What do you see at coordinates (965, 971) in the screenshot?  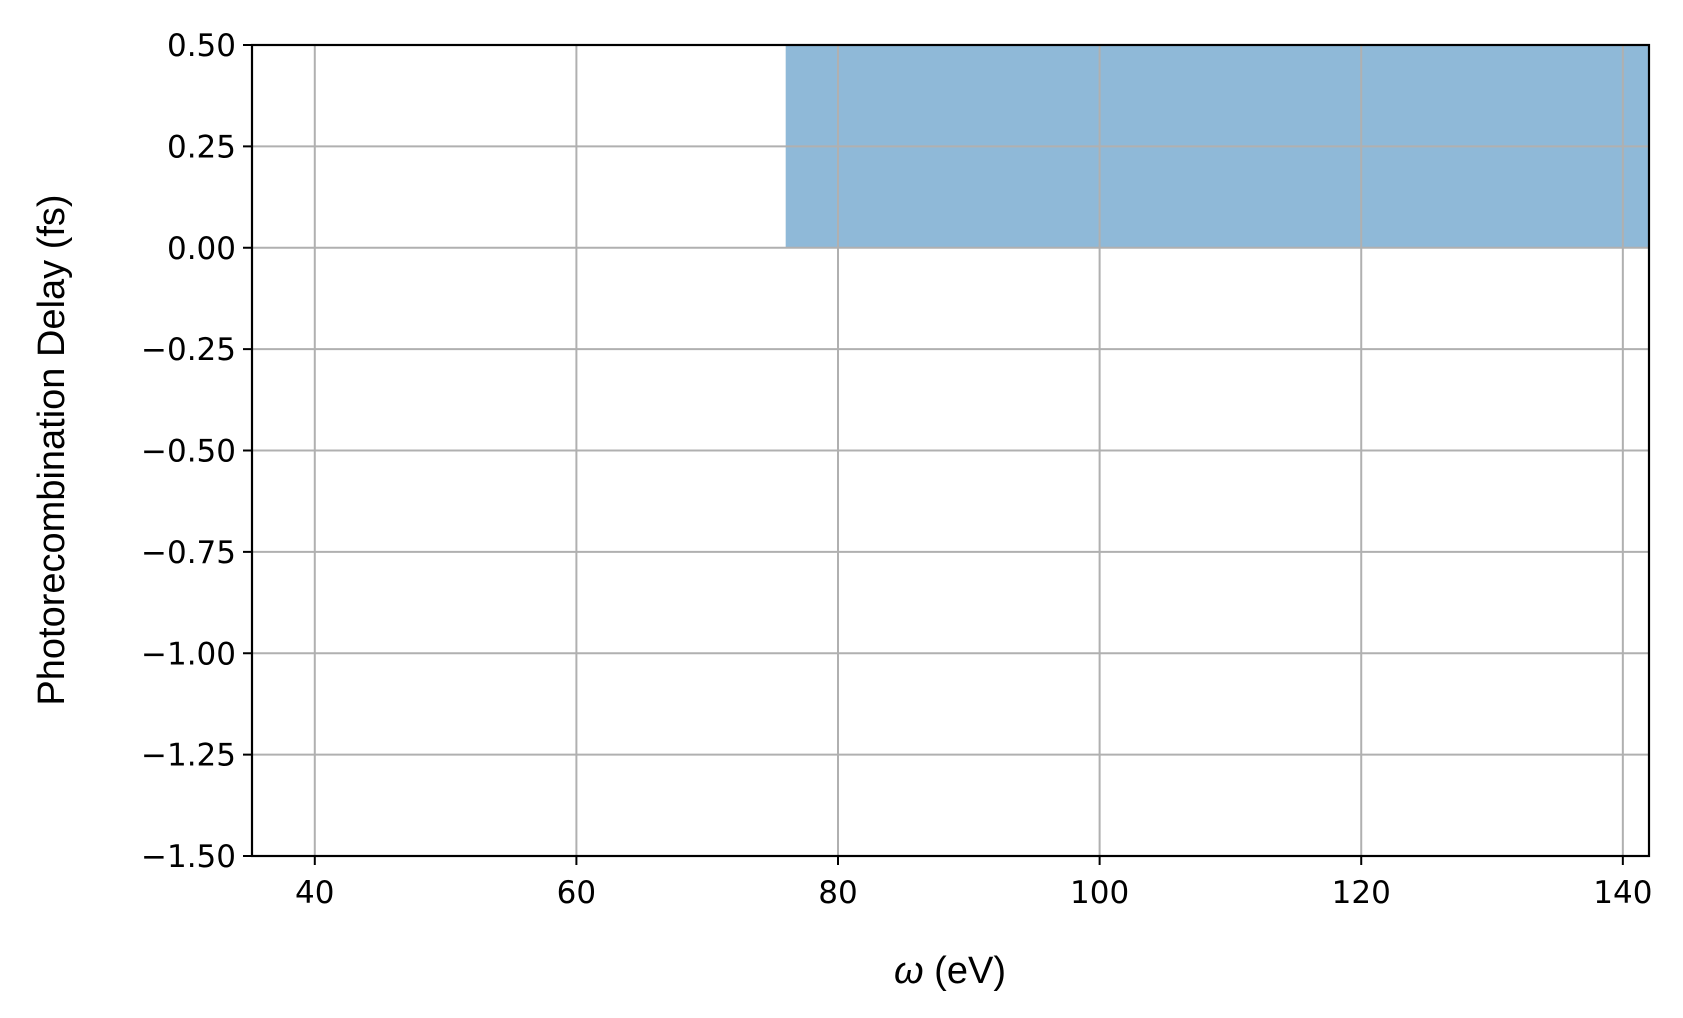 I see `x-axis-unit: (eV)` at bounding box center [965, 971].